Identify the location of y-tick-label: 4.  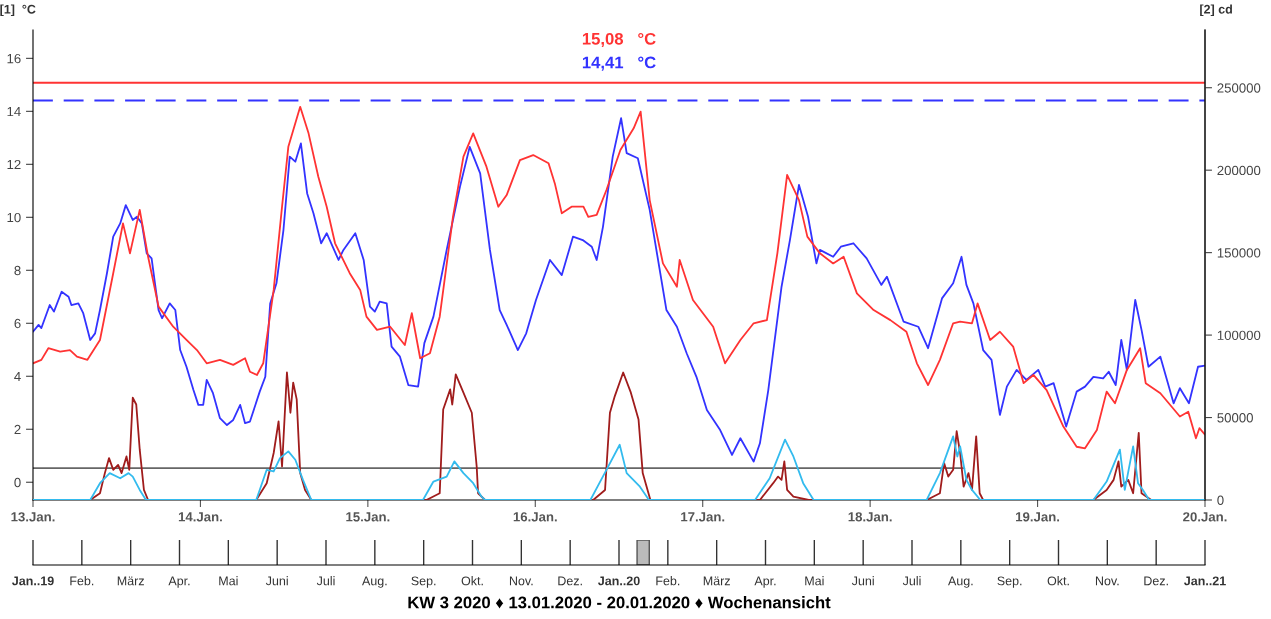
(17, 376).